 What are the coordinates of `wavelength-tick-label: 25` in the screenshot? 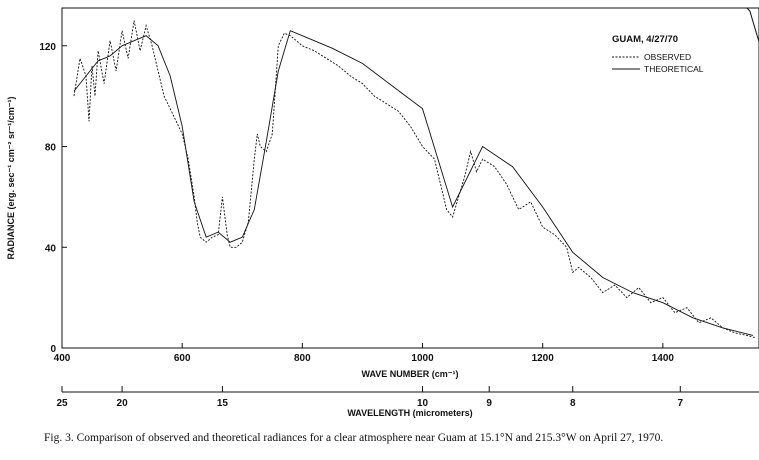 It's located at (62, 403).